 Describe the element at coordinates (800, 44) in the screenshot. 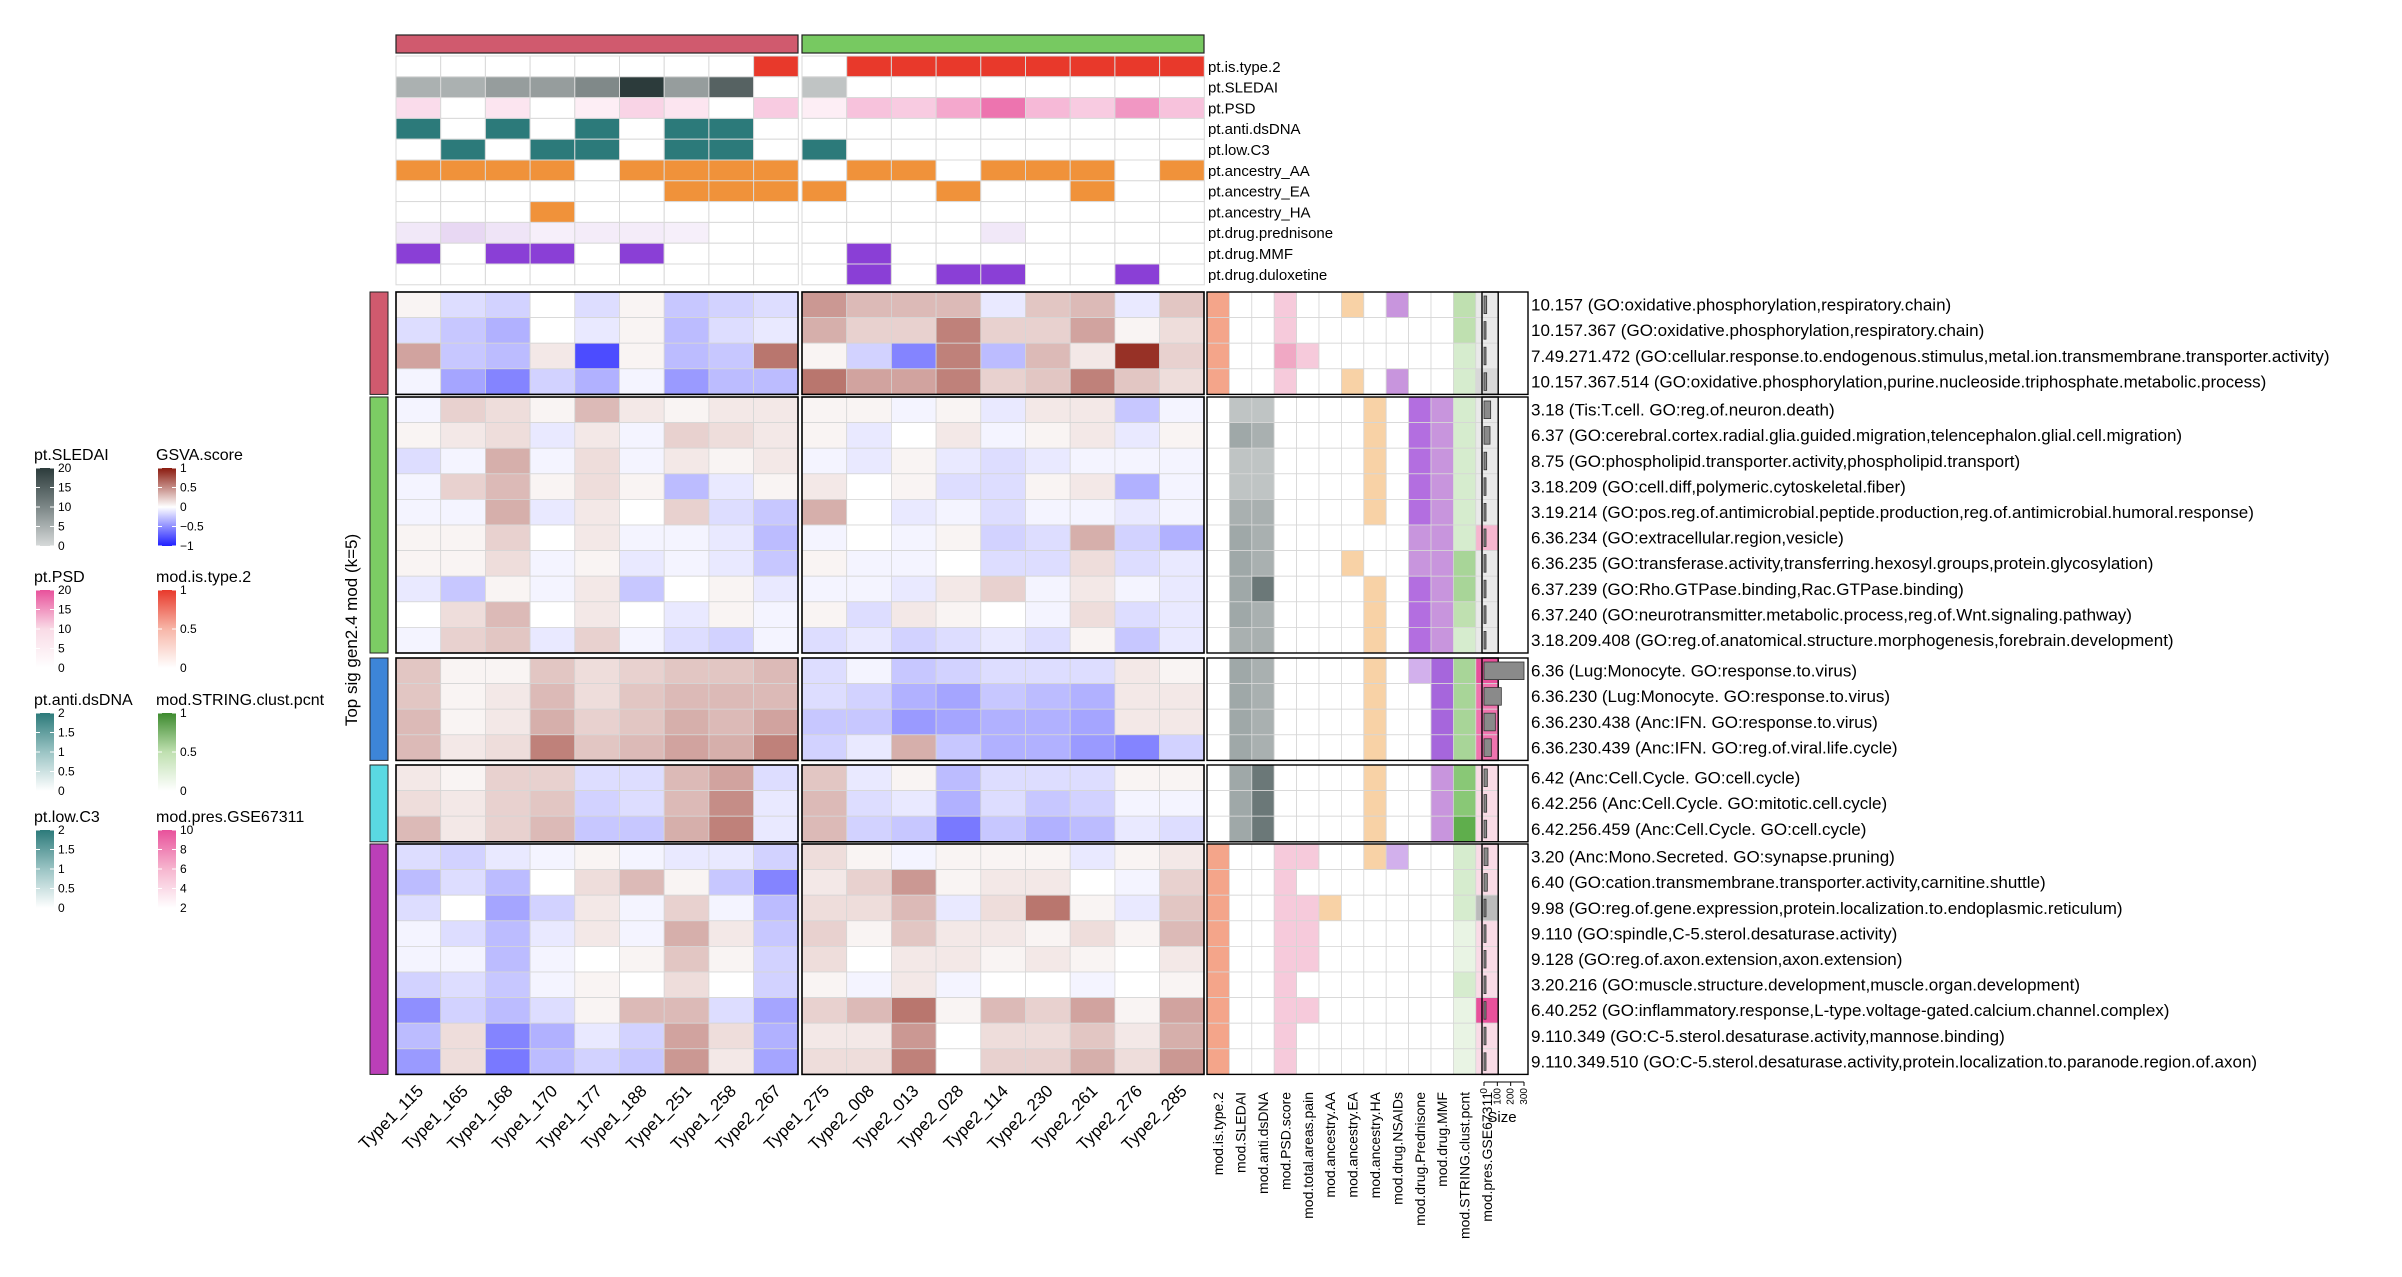

I see `column-split-bars` at that location.